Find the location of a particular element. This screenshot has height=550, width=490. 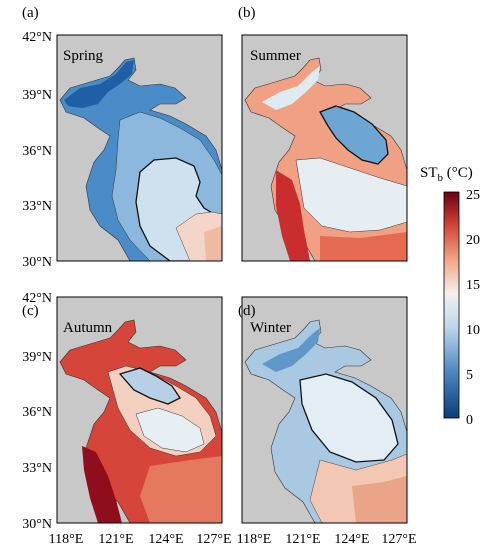

colorbar-tick: 10 is located at coordinates (473, 330).